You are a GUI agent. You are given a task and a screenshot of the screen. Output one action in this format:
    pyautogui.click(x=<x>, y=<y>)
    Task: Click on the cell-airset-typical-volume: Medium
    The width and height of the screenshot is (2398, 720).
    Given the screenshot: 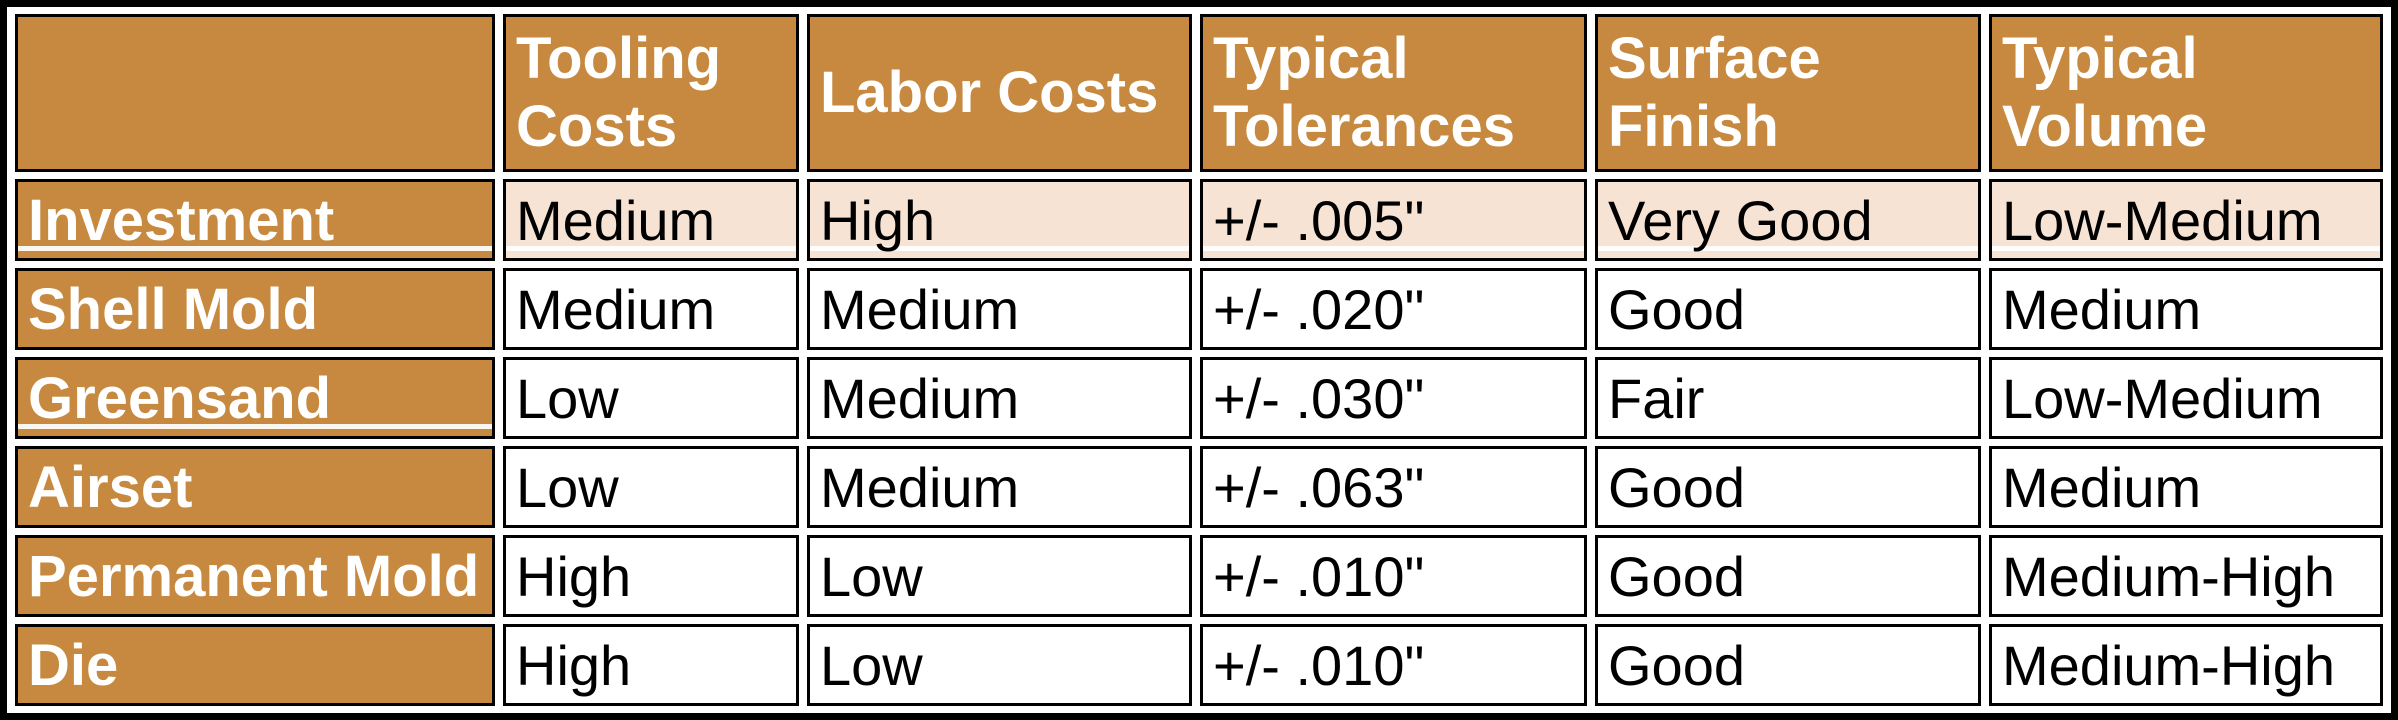 What is the action you would take?
    pyautogui.click(x=2186, y=487)
    